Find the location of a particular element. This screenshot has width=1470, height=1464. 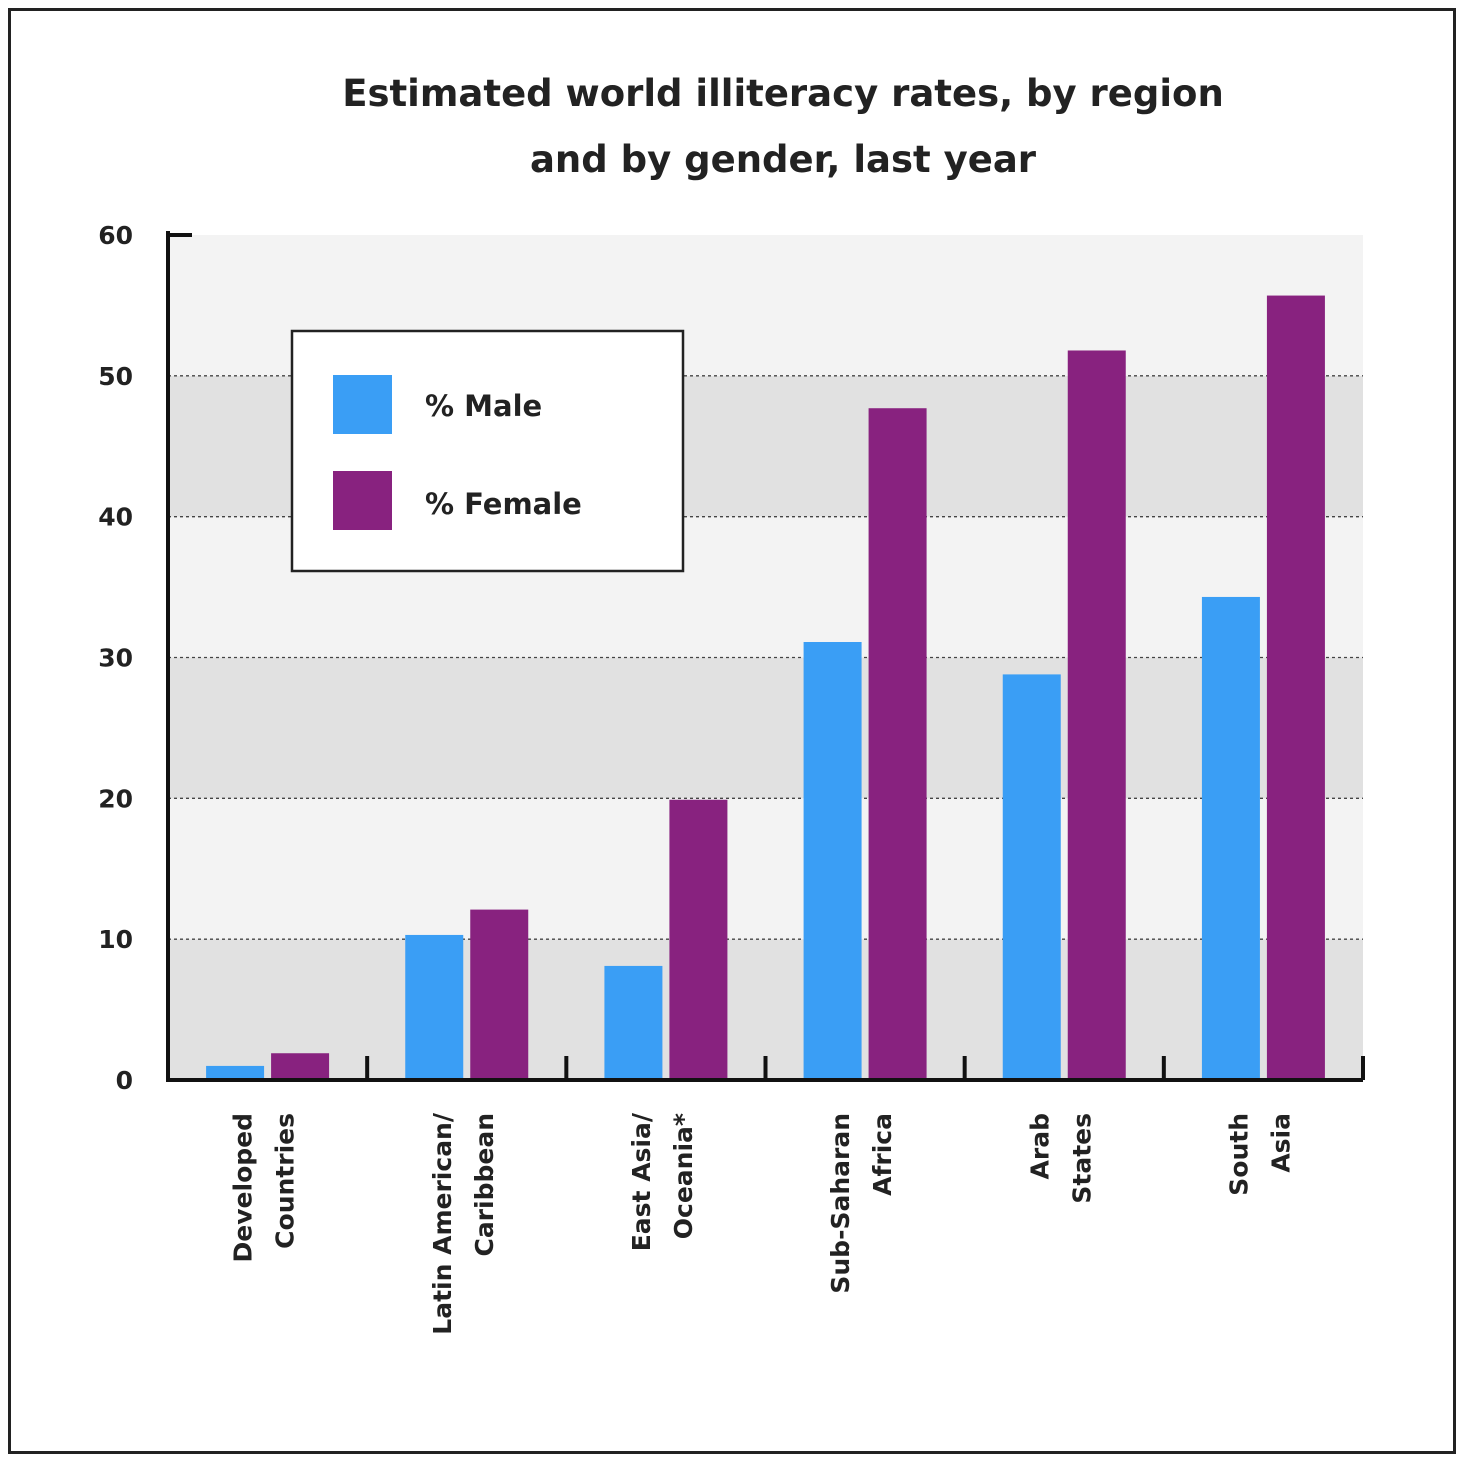

y-tick-label-10: 10 is located at coordinates (115, 939).